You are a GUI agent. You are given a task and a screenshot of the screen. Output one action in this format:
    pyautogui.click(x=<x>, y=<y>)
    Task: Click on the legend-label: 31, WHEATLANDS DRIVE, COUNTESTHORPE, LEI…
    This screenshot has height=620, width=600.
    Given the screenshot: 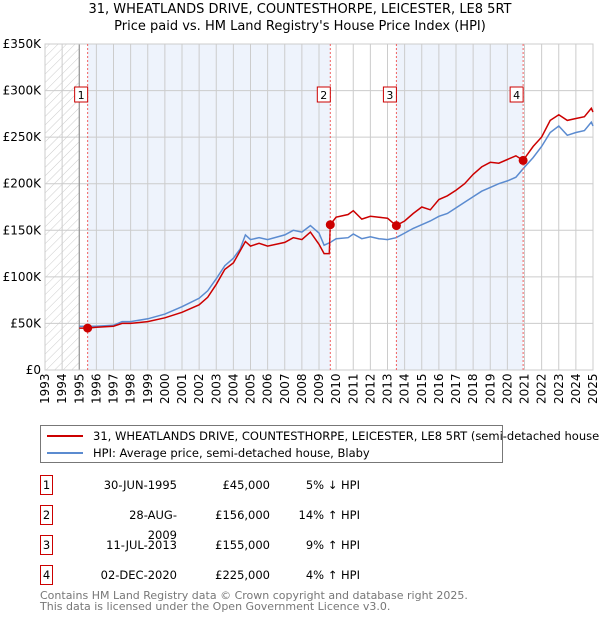 What is the action you would take?
    pyautogui.click(x=346, y=436)
    